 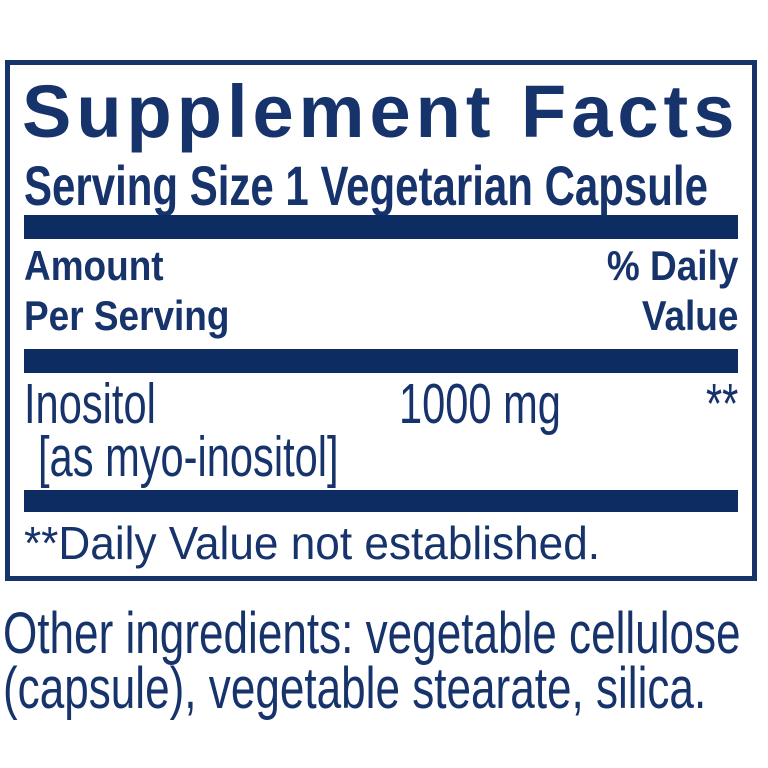 I want to click on daily-value-header-line1: % Daily, so click(x=672, y=265).